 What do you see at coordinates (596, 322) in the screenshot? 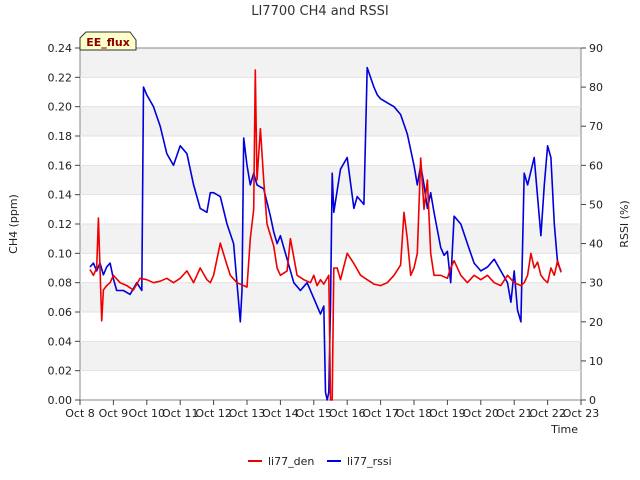
I see `y-right-tick-label: 20` at bounding box center [596, 322].